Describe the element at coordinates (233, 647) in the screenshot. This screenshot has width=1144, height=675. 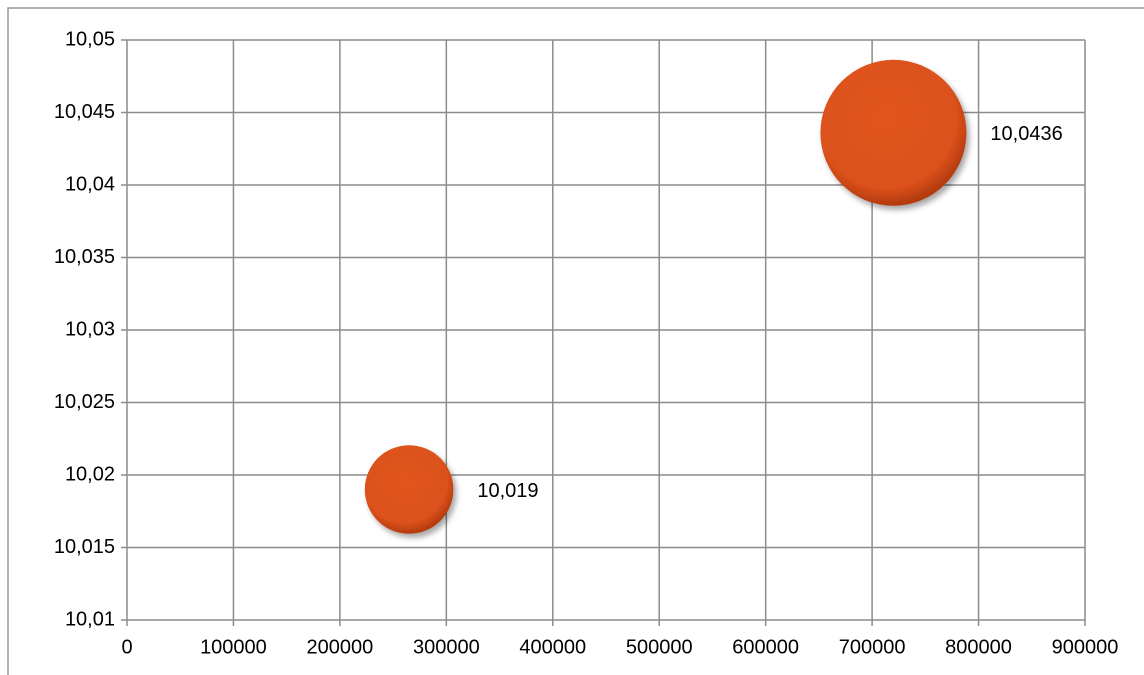
I see `x-tick-label: 100000` at that location.